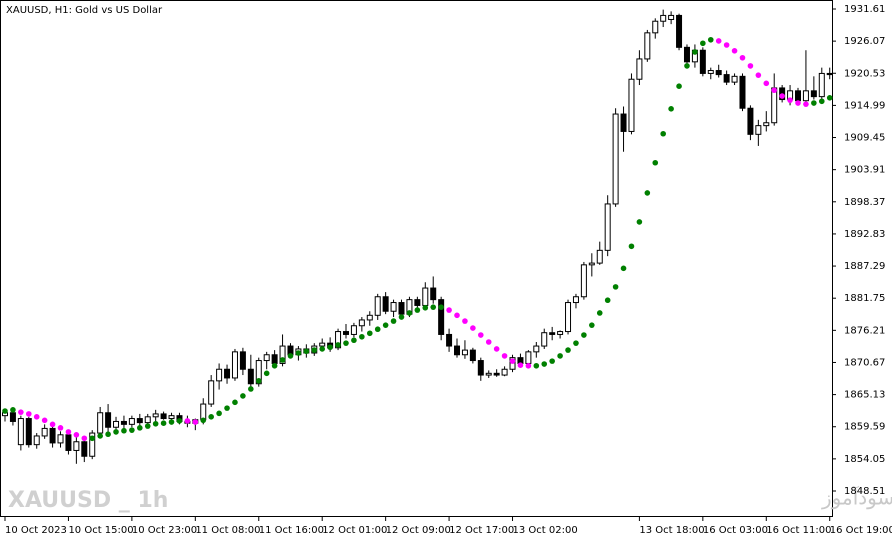  Describe the element at coordinates (864, 330) in the screenshot. I see `y-tick-label: 1876.21` at that location.